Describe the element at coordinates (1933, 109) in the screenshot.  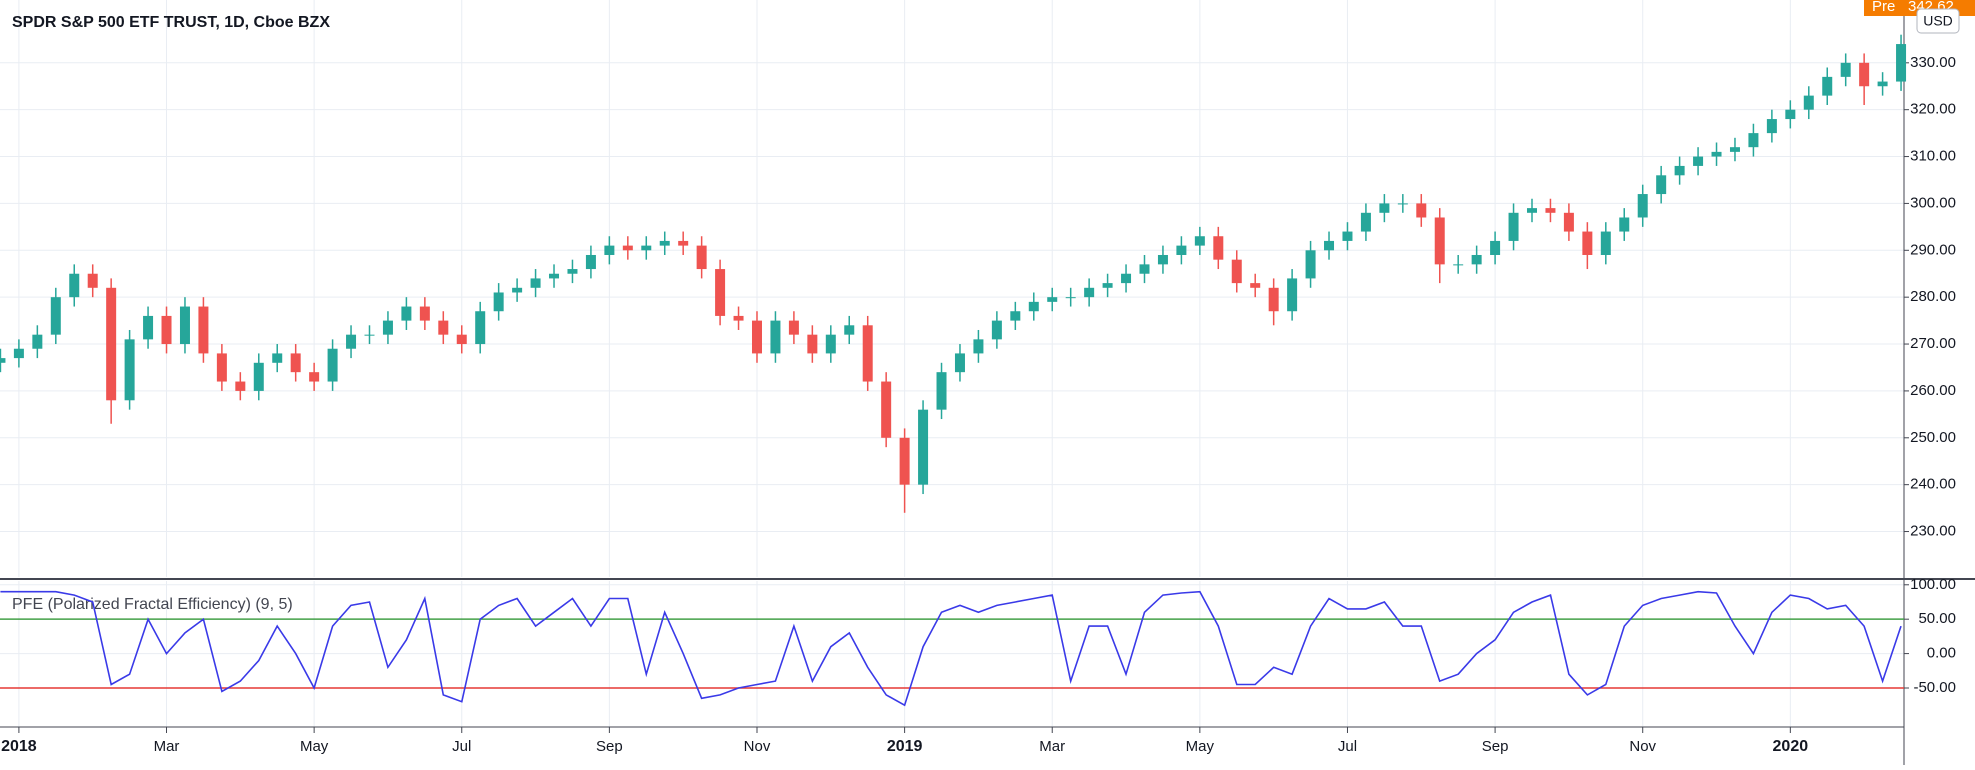
I see `y-tick-label: 320.00` at that location.